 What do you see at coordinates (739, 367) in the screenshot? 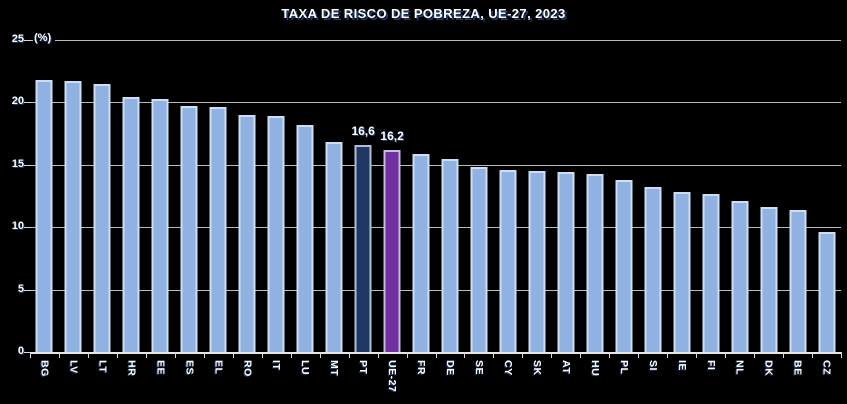
I see `x-tick-label-NL: NL` at bounding box center [739, 367].